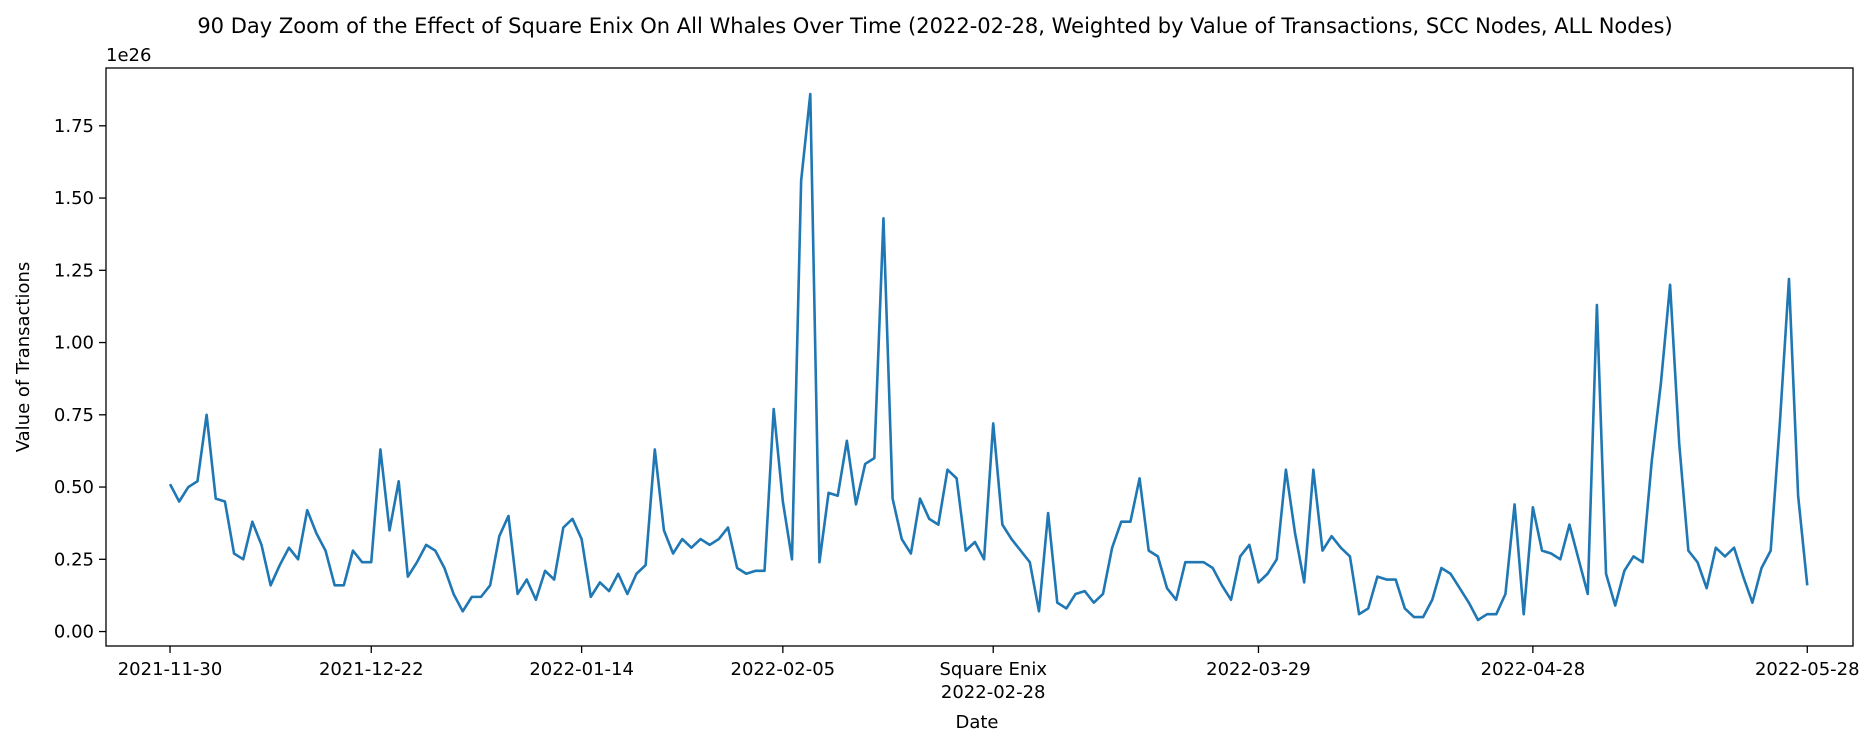  Describe the element at coordinates (783, 669) in the screenshot. I see `x-tick-label: 2022-02-05` at that location.